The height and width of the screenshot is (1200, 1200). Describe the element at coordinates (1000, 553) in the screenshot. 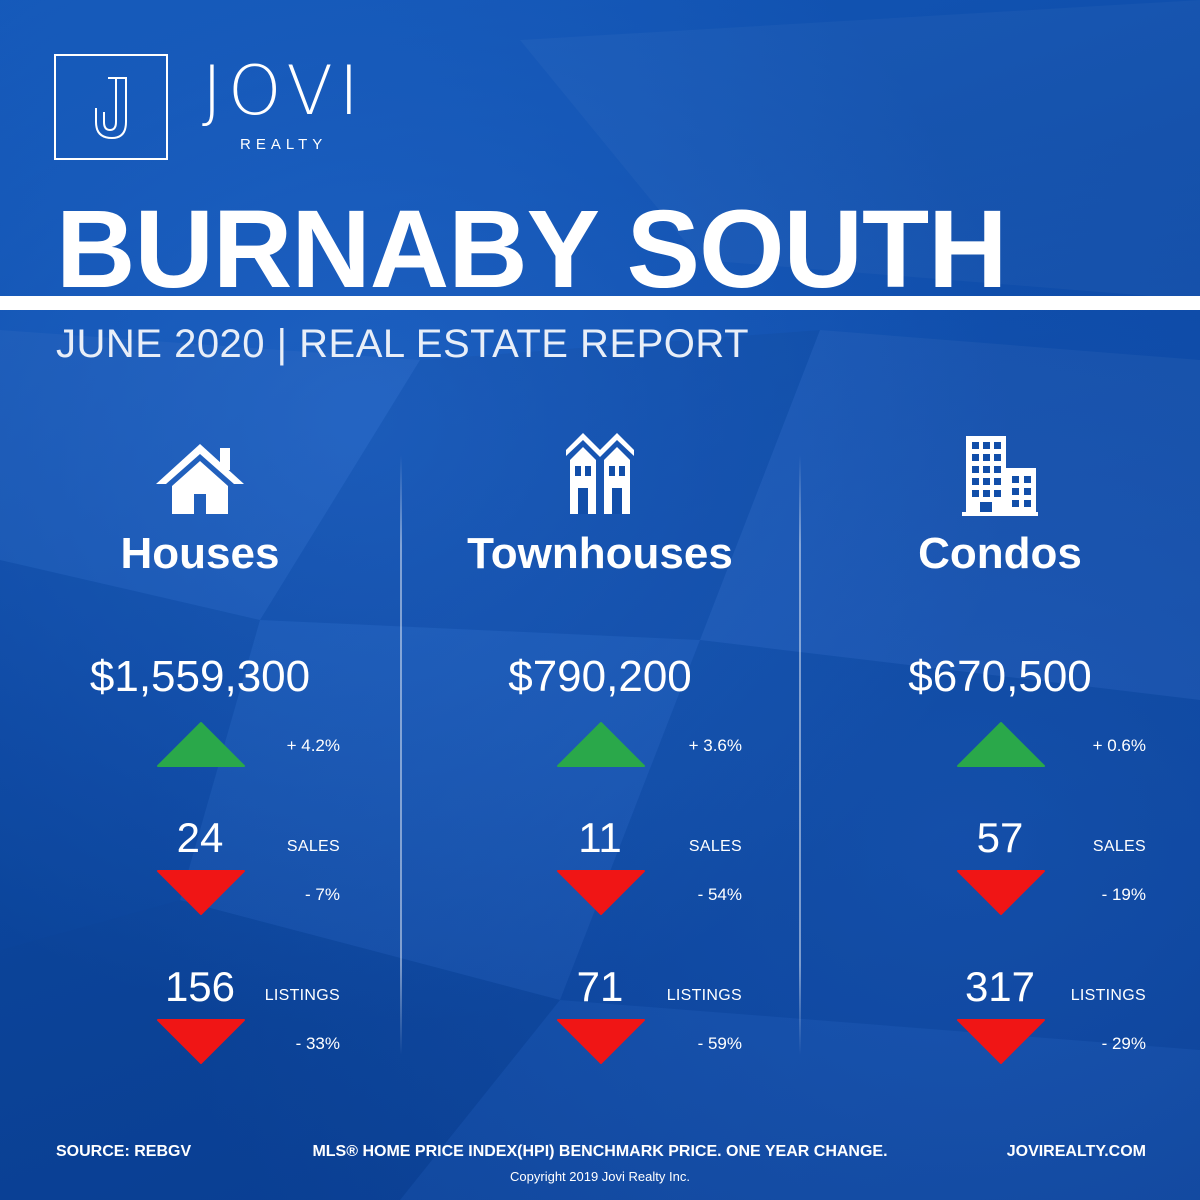

I see `category-name: Condos` at that location.